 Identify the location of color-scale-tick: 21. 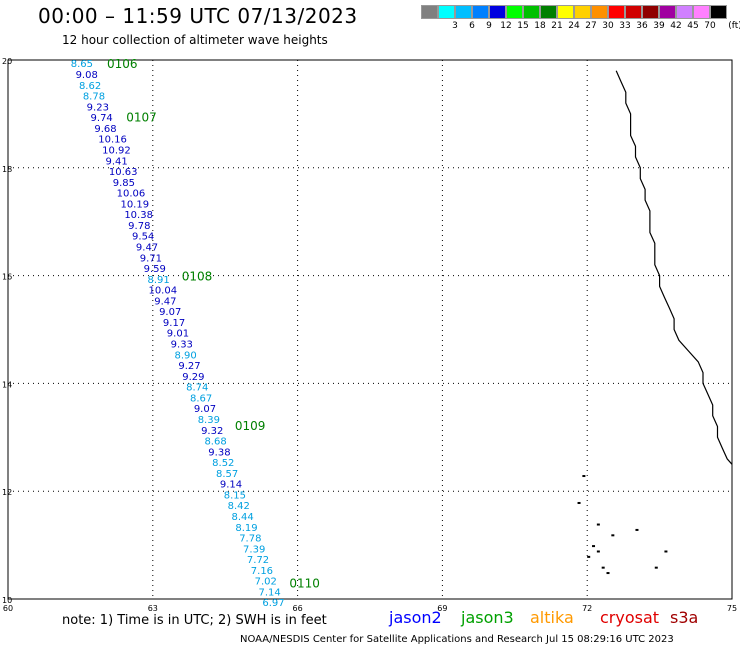
(557, 26).